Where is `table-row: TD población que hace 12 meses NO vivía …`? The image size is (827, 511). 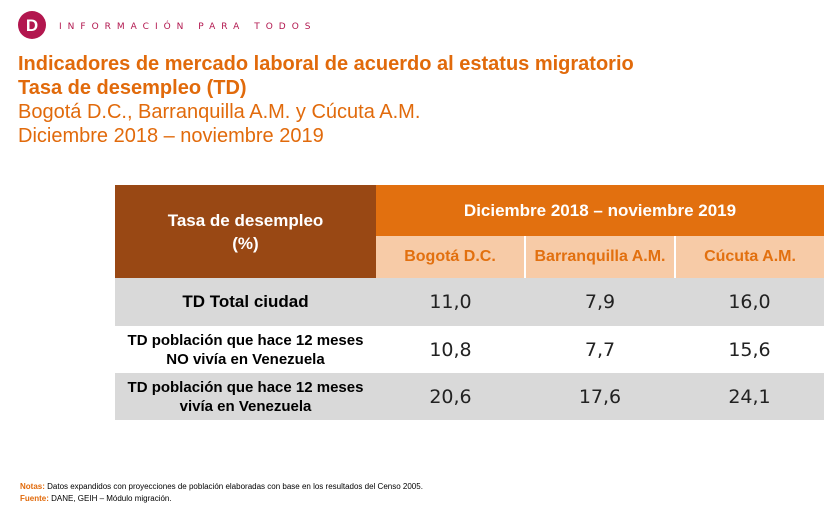 table-row: TD población que hace 12 meses NO vivía … is located at coordinates (469, 349).